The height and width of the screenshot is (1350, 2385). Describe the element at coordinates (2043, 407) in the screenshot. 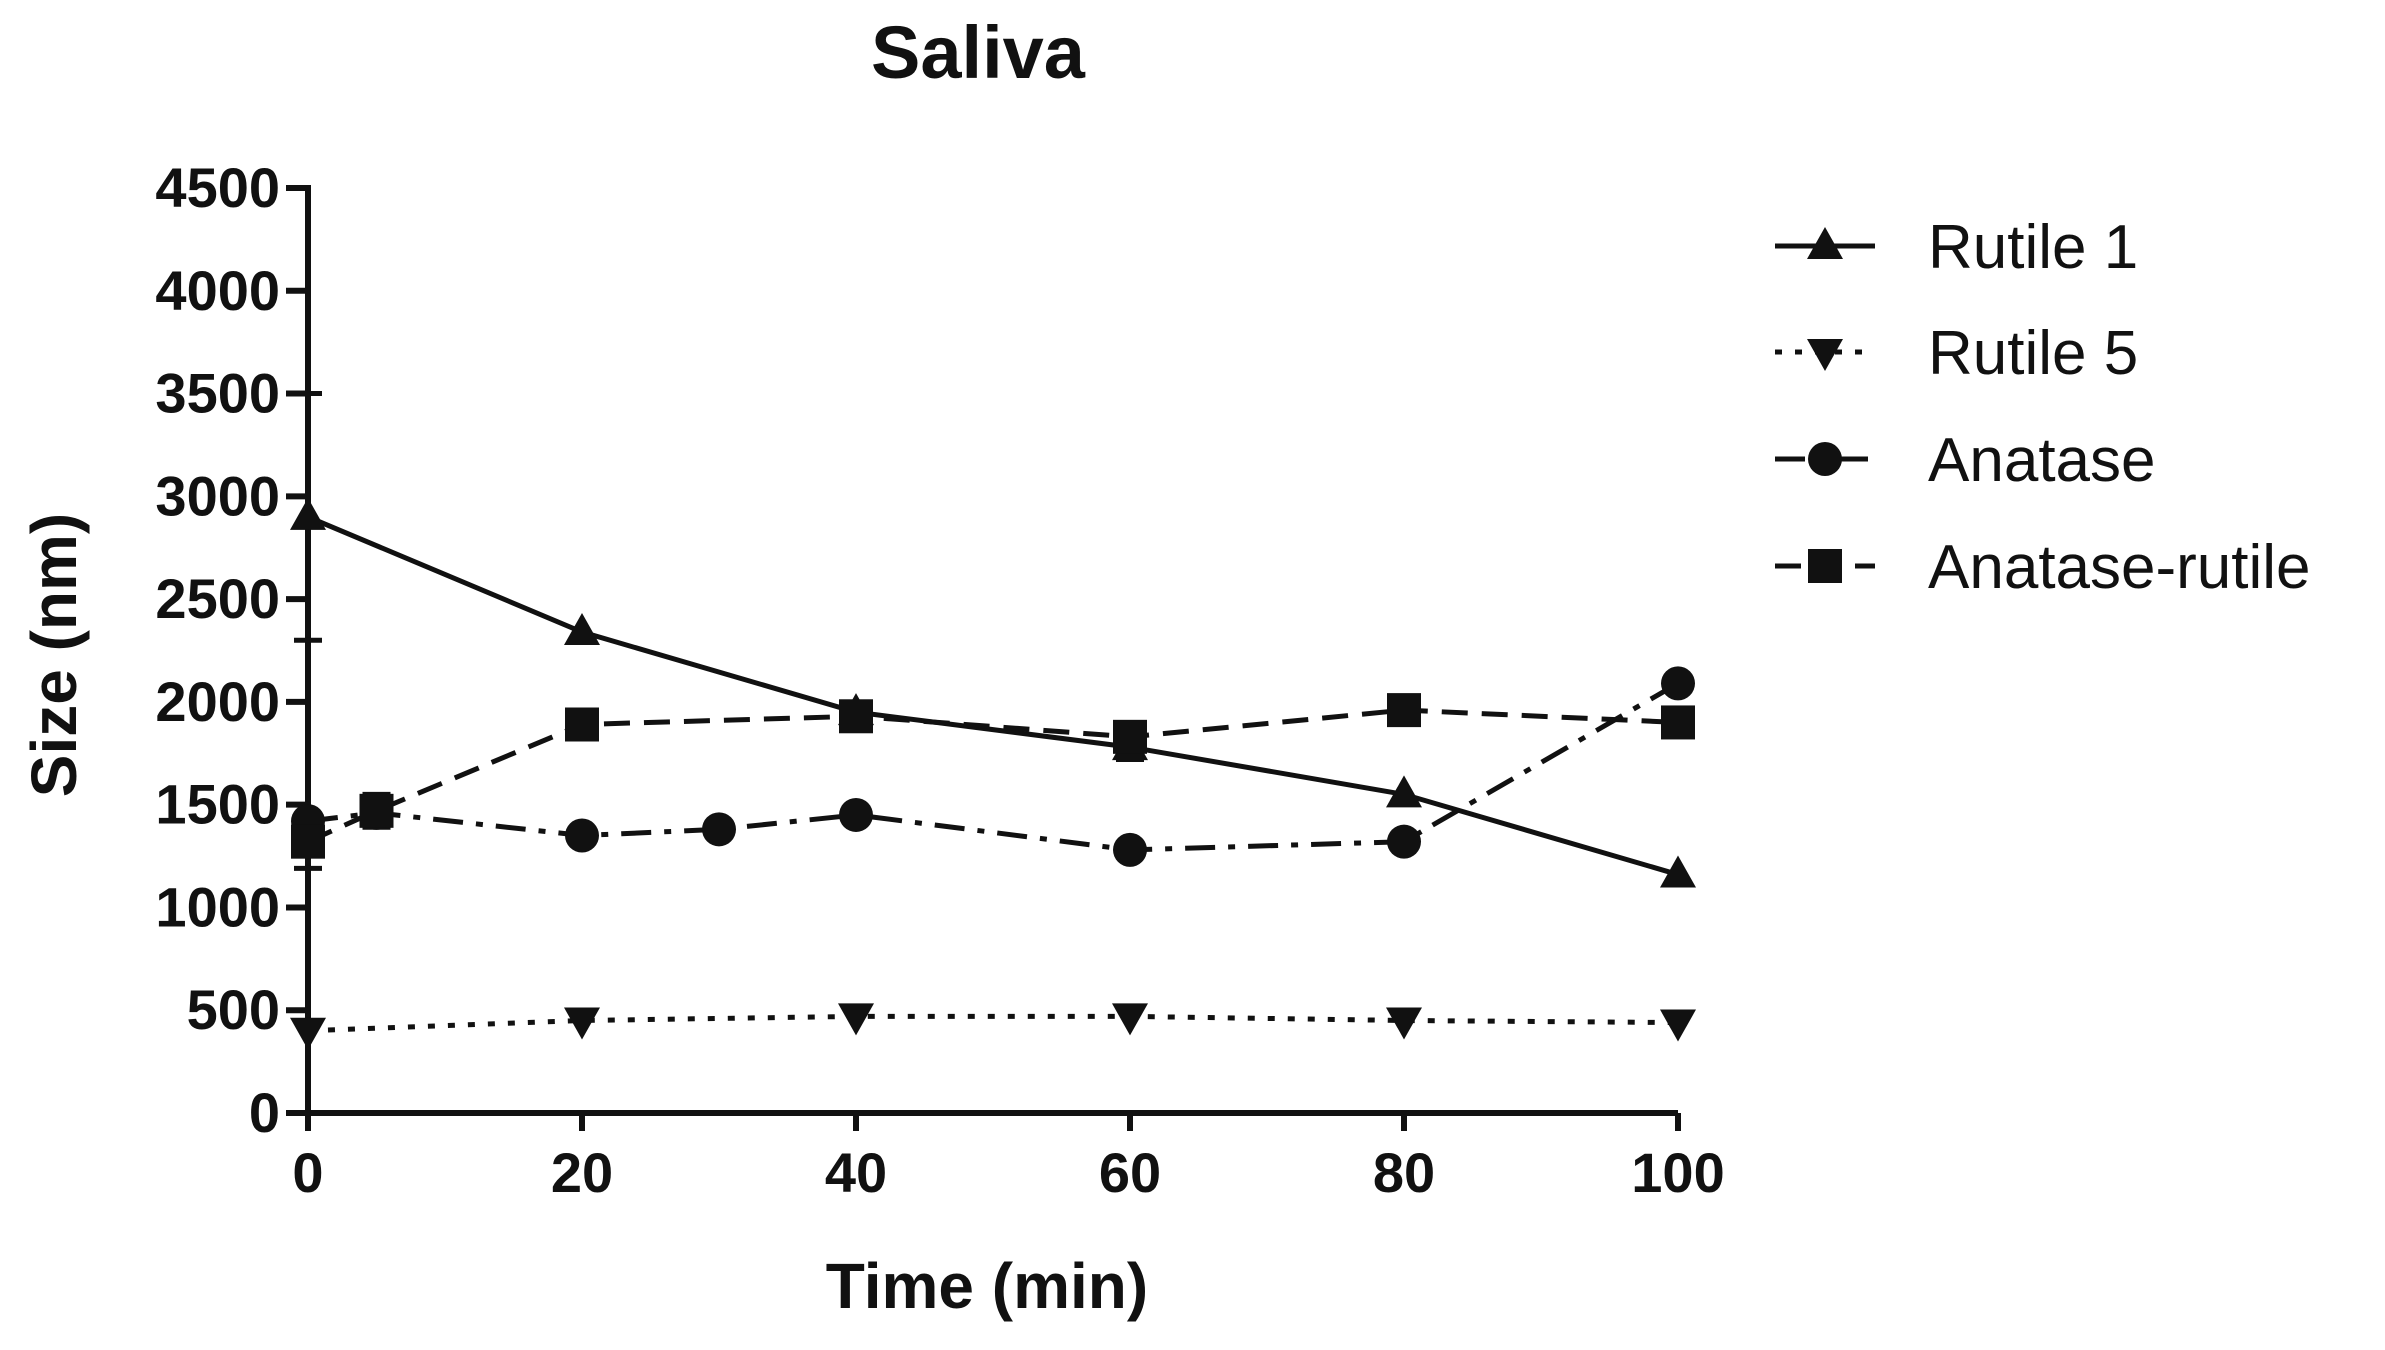

I see `legend: Rutile 1 Rutile 5 Anatase Anatase-rutile` at that location.